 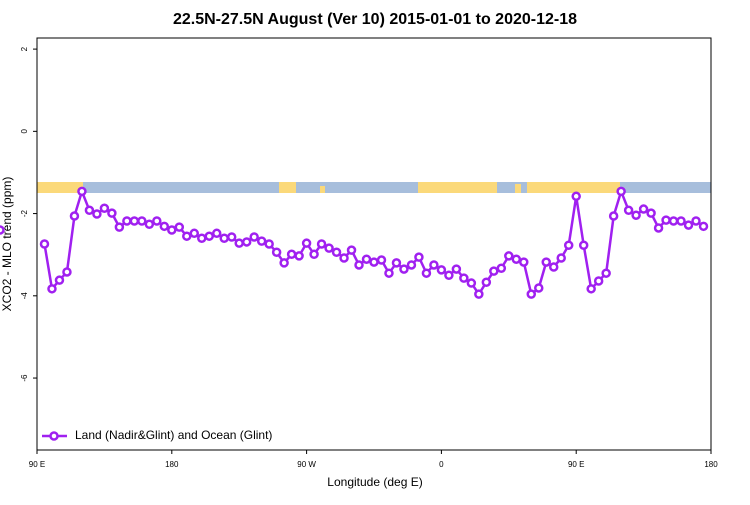 I want to click on x-tick-label: 90 E, so click(x=576, y=464).